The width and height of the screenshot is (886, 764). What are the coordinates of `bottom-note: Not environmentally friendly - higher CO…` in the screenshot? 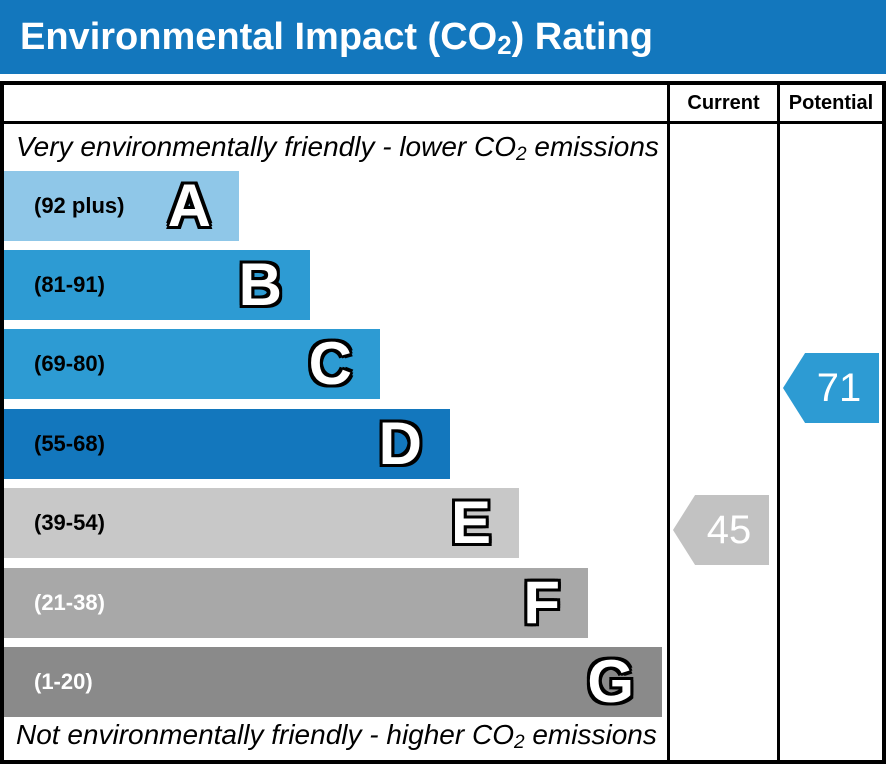 It's located at (336, 736).